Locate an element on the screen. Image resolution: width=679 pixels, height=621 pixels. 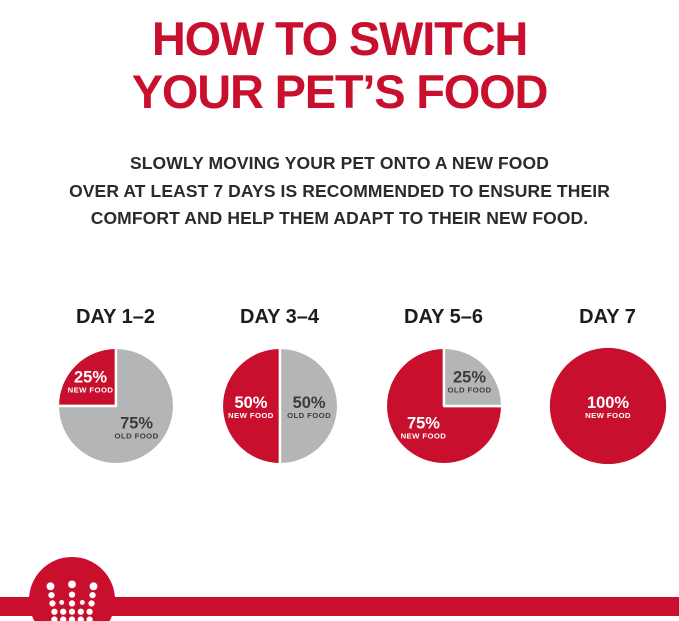
slice-label: 50% NEW FOOD is located at coordinates (251, 407).